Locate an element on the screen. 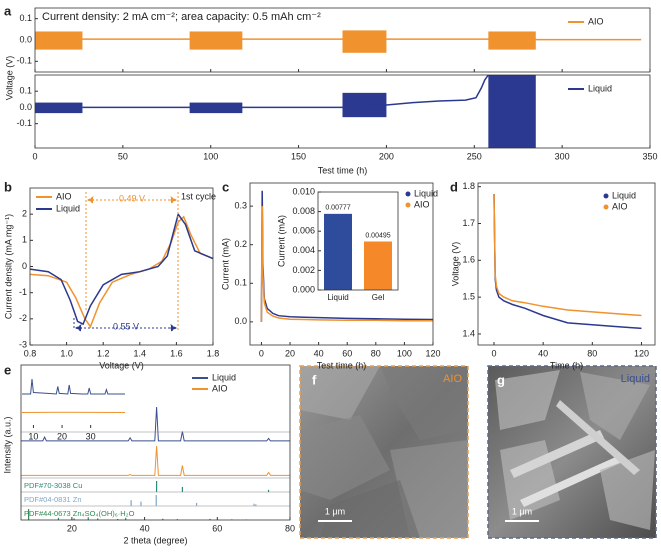  bar is located at coordinates (378, 265).